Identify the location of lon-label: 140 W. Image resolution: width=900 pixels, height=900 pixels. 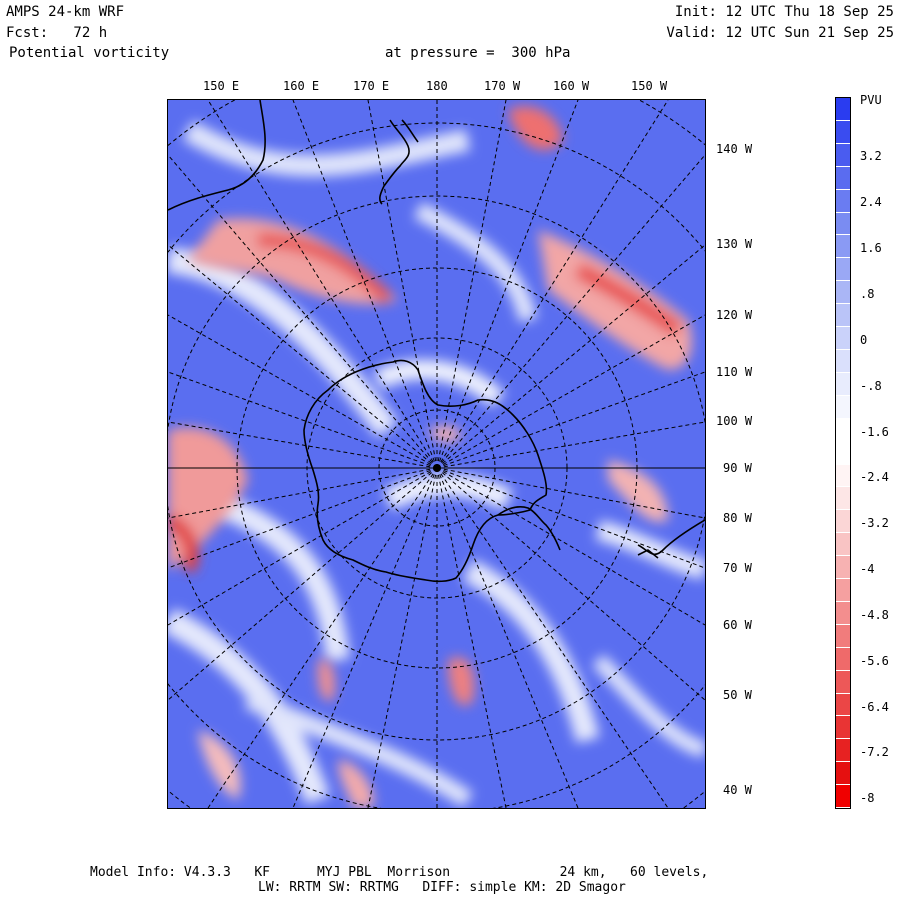
(734, 149).